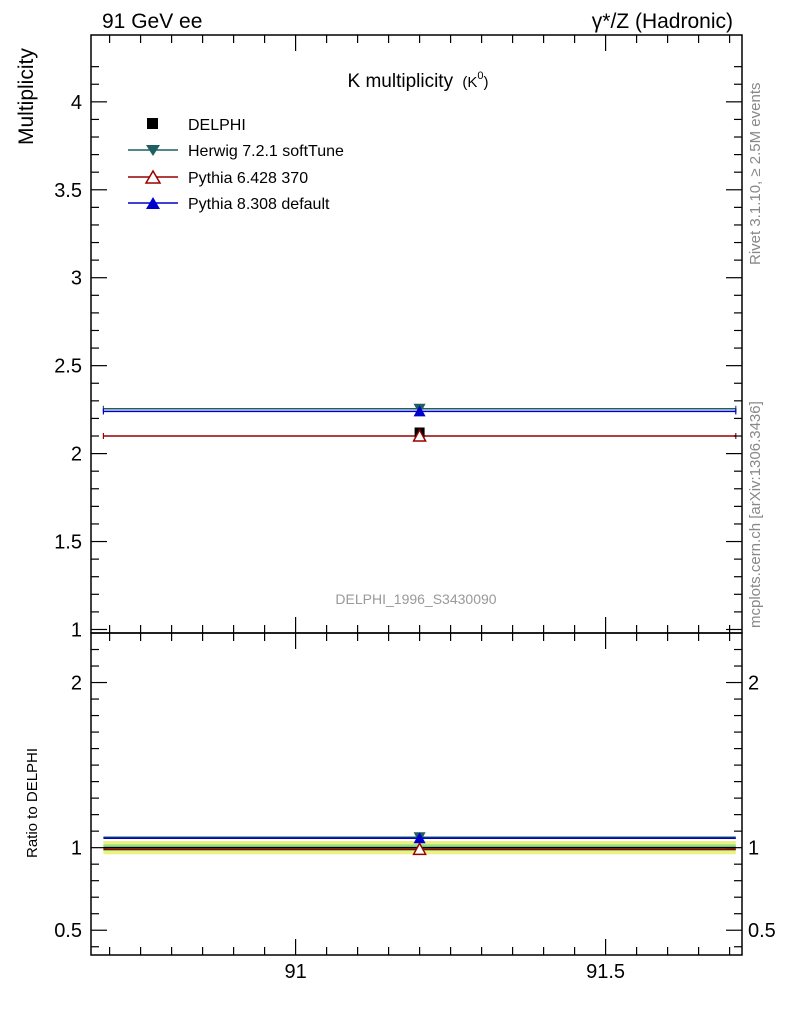 This screenshot has height=1024, width=786. What do you see at coordinates (76, 630) in the screenshot?
I see `y-tick-label-main: 1` at bounding box center [76, 630].